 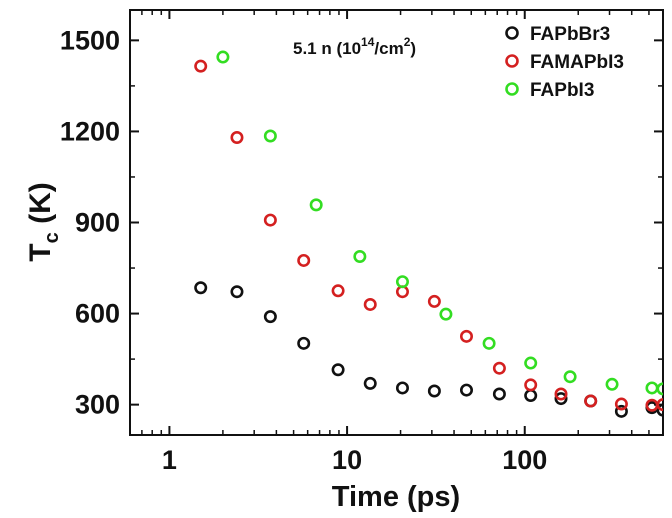 I want to click on legend-label-fapbi3: FAPbI3, so click(x=562, y=90).